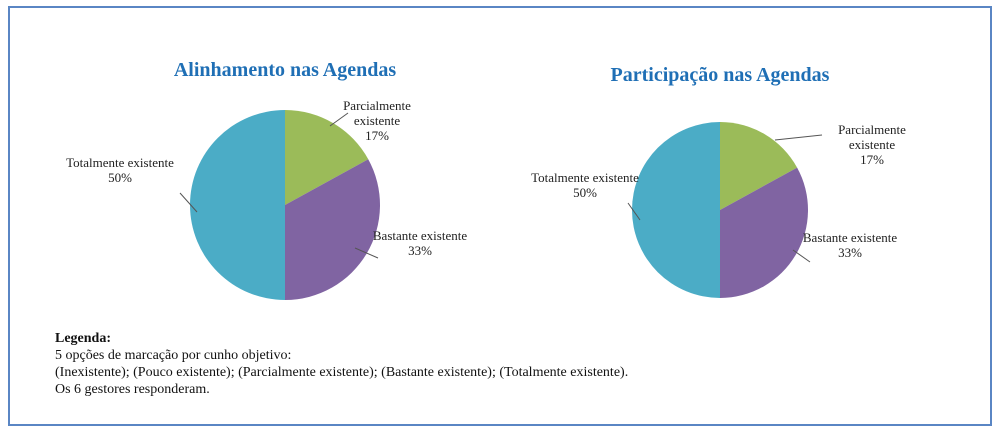 The height and width of the screenshot is (426, 998). Describe the element at coordinates (83, 338) in the screenshot. I see `legend-title: Legenda:` at that location.